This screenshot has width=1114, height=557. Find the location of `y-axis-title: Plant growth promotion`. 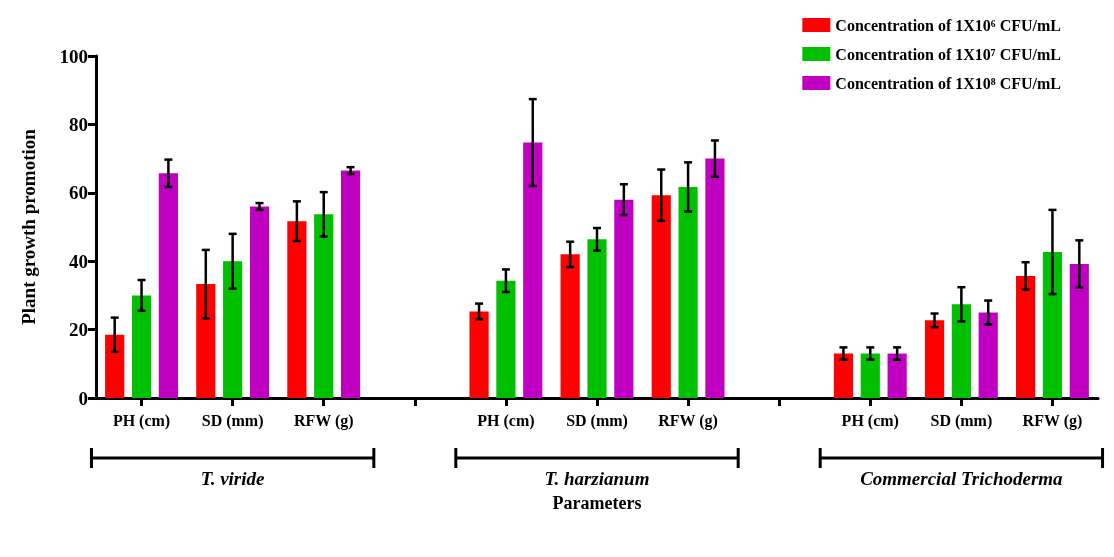

y-axis-title: Plant growth promotion is located at coordinates (28, 226).